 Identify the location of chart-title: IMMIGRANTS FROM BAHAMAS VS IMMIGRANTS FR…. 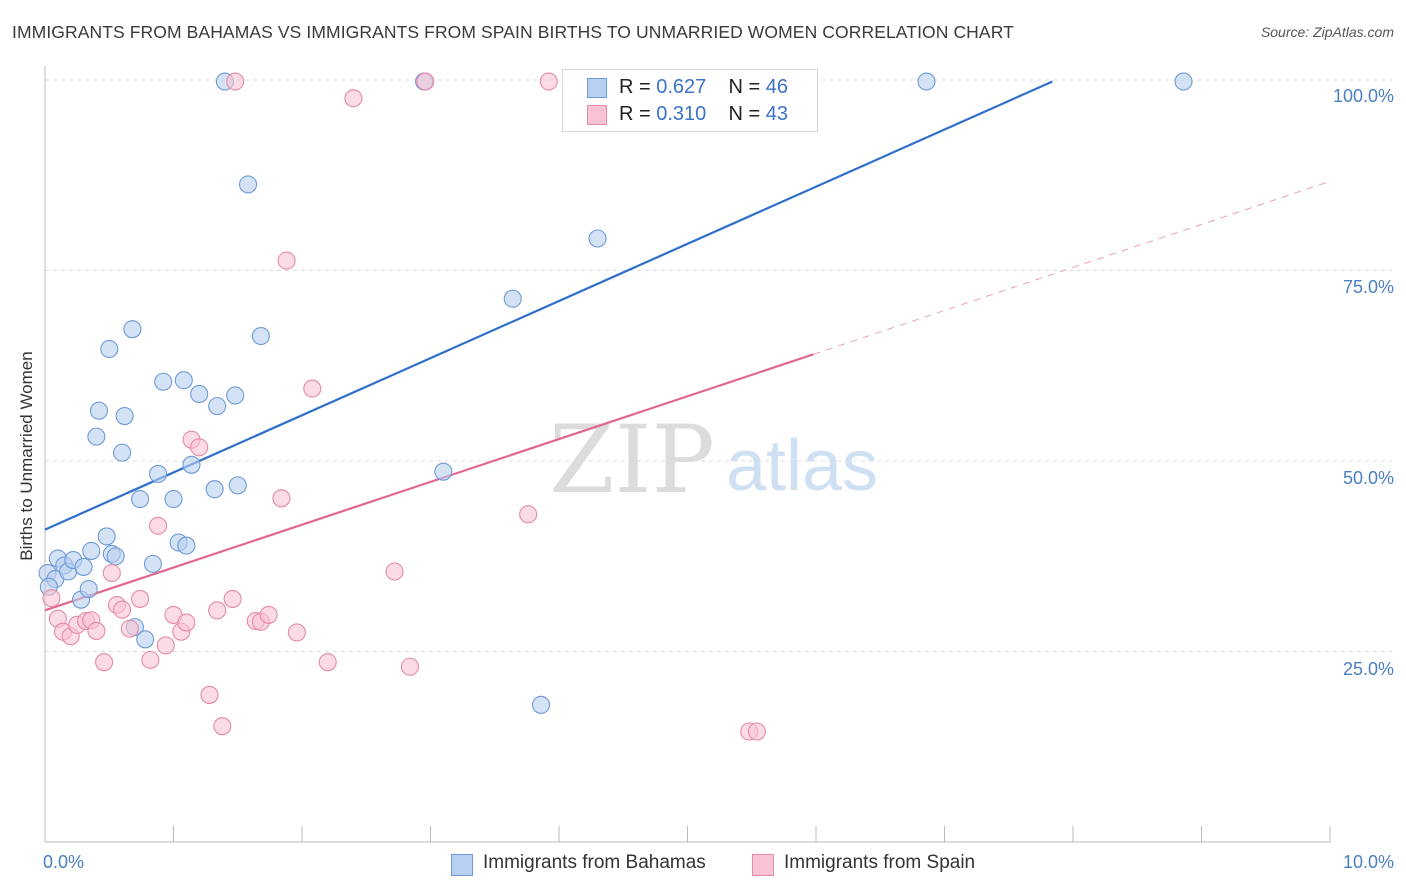
(513, 32).